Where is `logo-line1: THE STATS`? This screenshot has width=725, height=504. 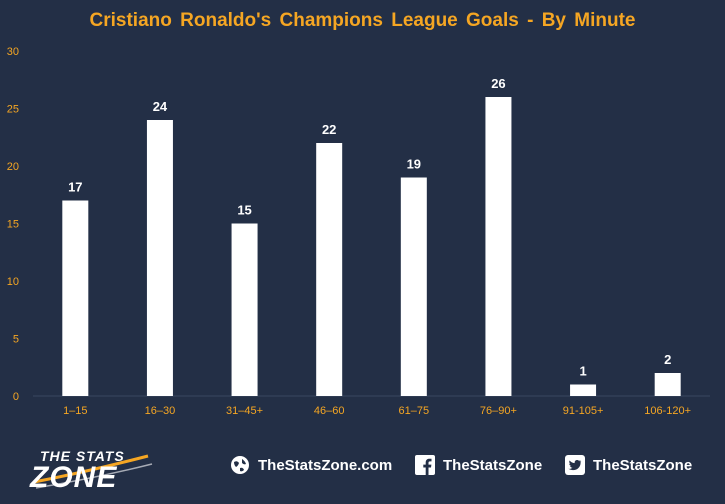
logo-line1: THE STATS is located at coordinates (82, 456).